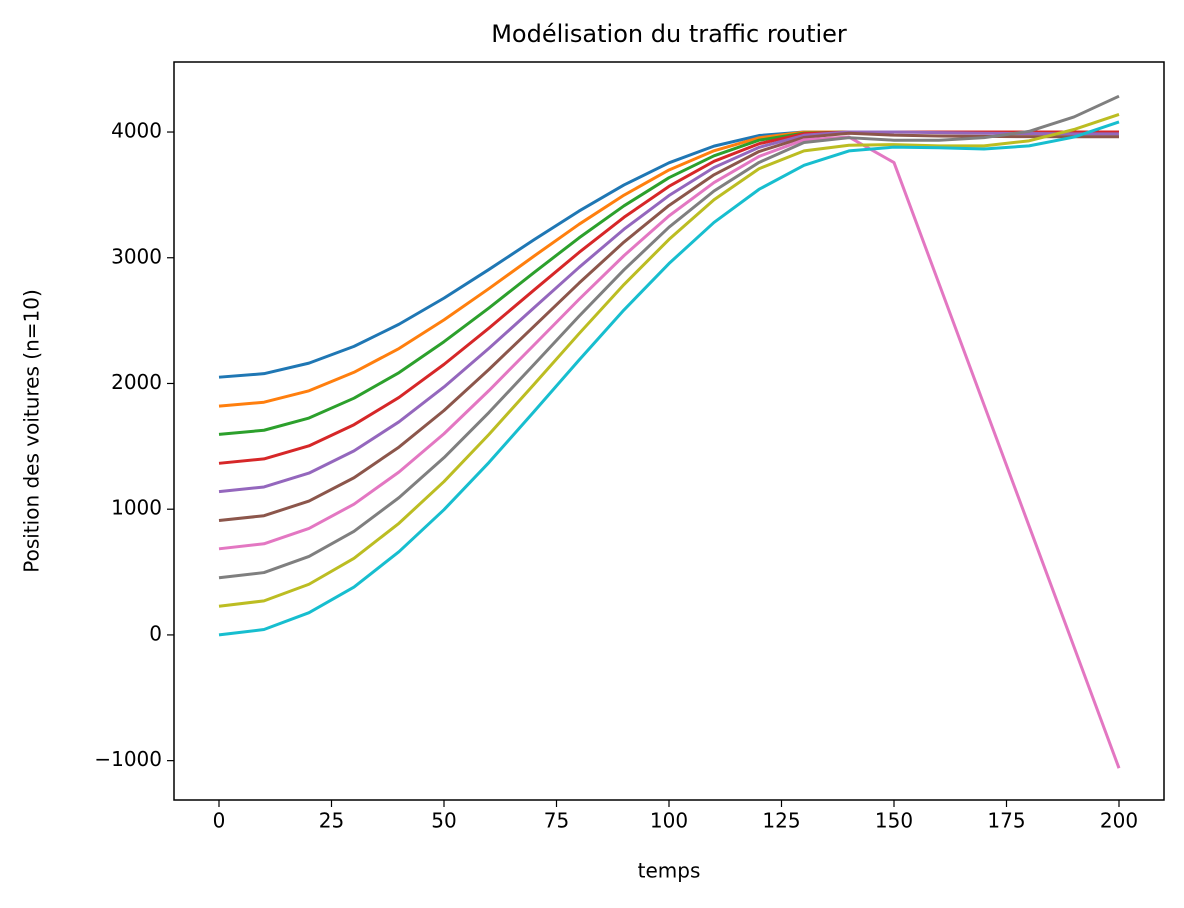 The height and width of the screenshot is (908, 1184). What do you see at coordinates (32, 431) in the screenshot?
I see `y-axis-label: Position des voitures (n=10)` at bounding box center [32, 431].